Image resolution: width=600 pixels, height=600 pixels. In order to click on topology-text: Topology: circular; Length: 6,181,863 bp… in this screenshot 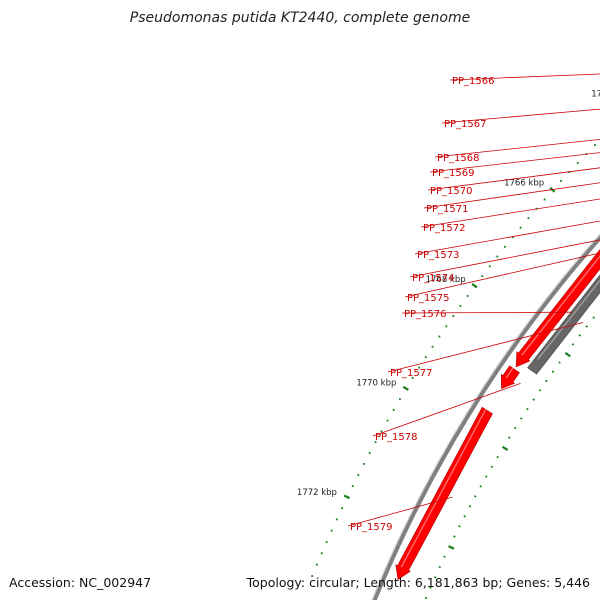, I will do `click(418, 582)`.